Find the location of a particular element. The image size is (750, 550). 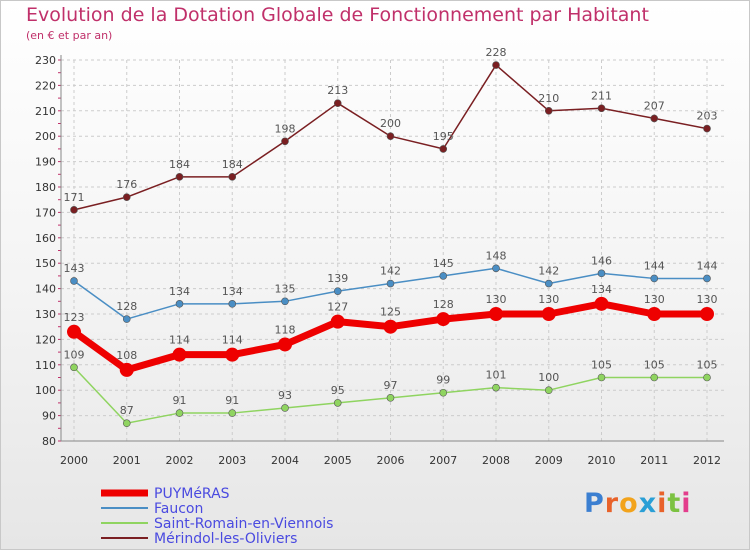

x-tick-label: 2007 is located at coordinates (443, 460).